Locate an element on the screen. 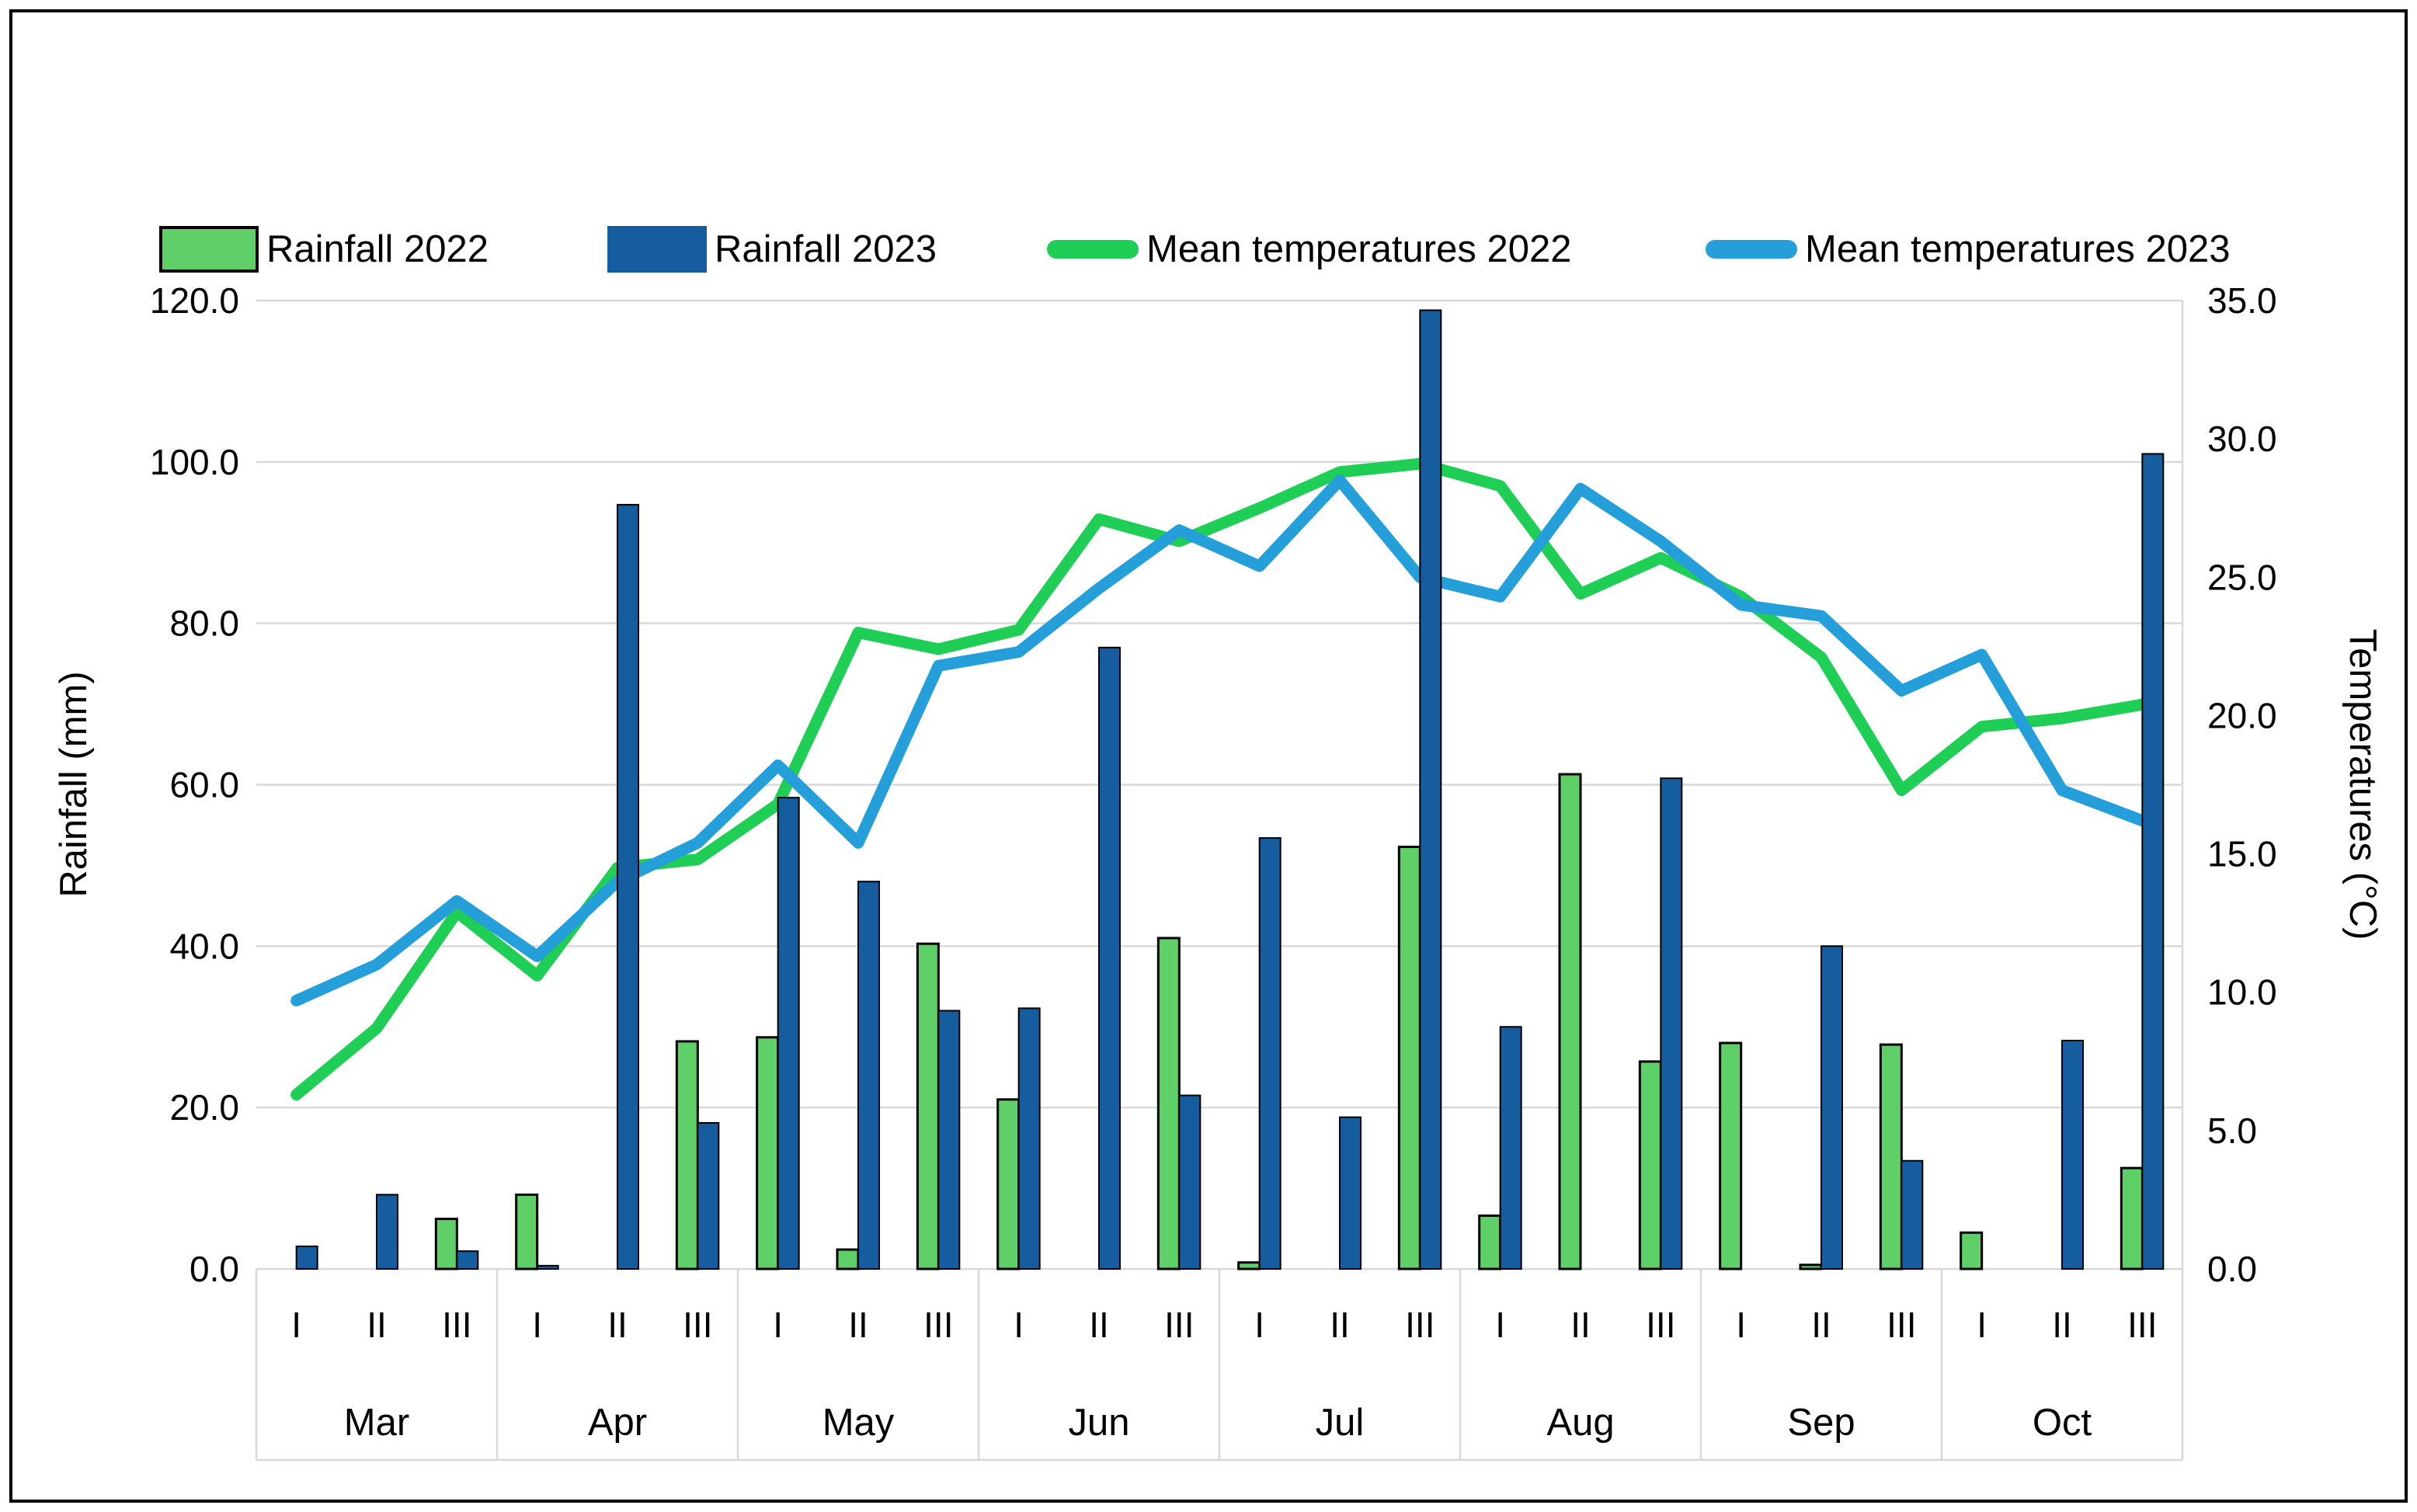 The width and height of the screenshot is (2417, 1512). svg-text: 15.0 is located at coordinates (2242, 854).